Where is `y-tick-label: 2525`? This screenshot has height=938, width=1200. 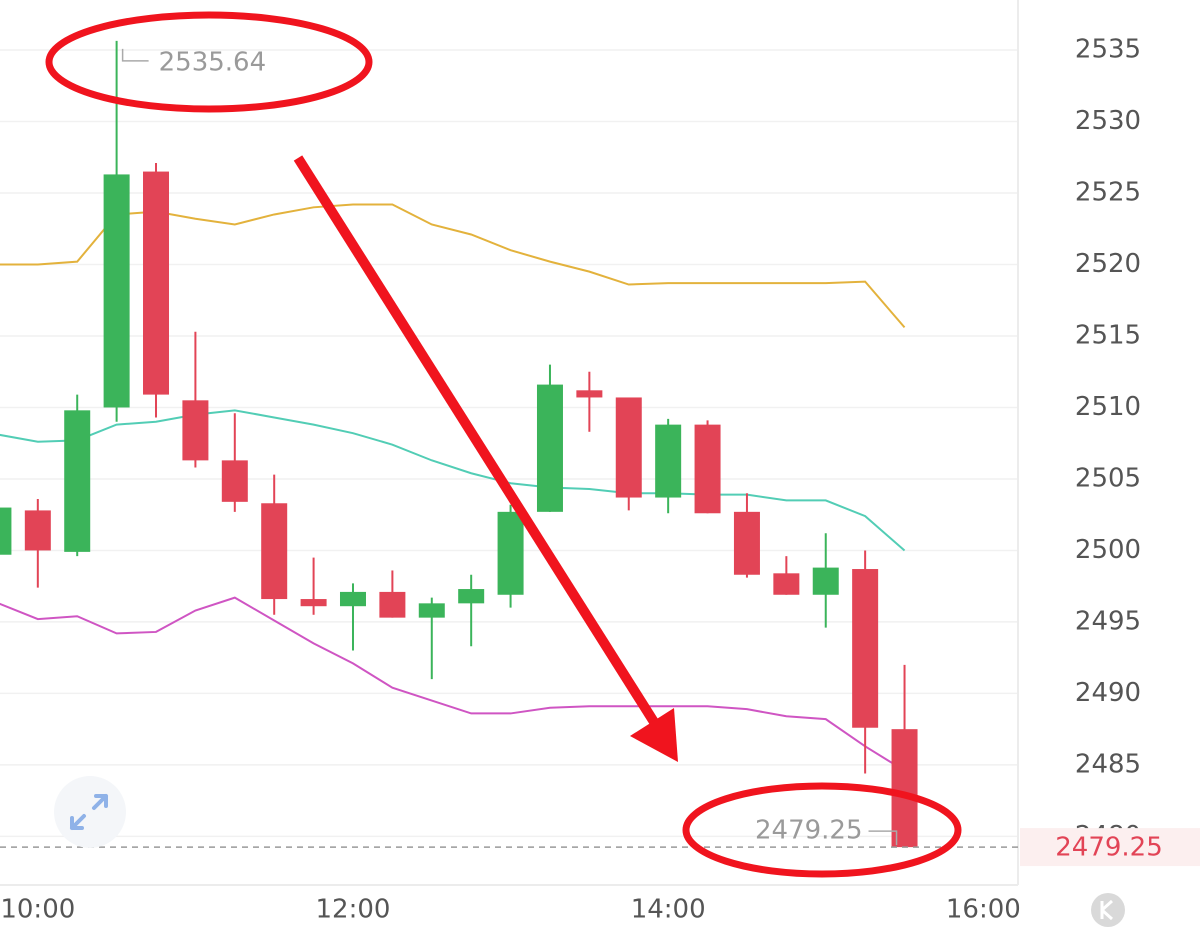
y-tick-label: 2525 is located at coordinates (1108, 193).